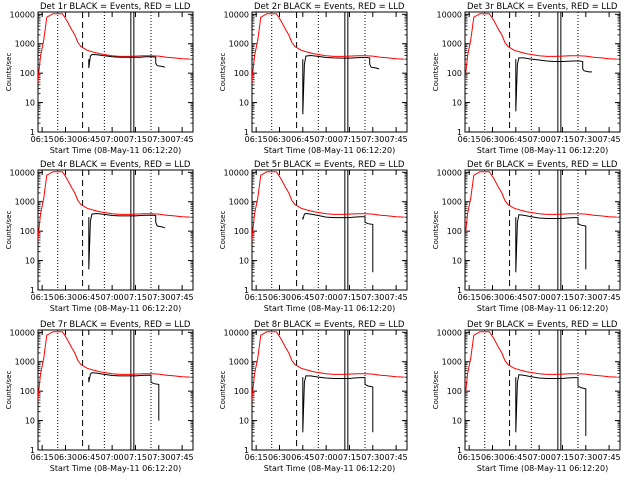 Image resolution: width=640 pixels, height=480 pixels. I want to click on chart-title: Det 4r BLACK = Events, RED = LLD, so click(115, 165).